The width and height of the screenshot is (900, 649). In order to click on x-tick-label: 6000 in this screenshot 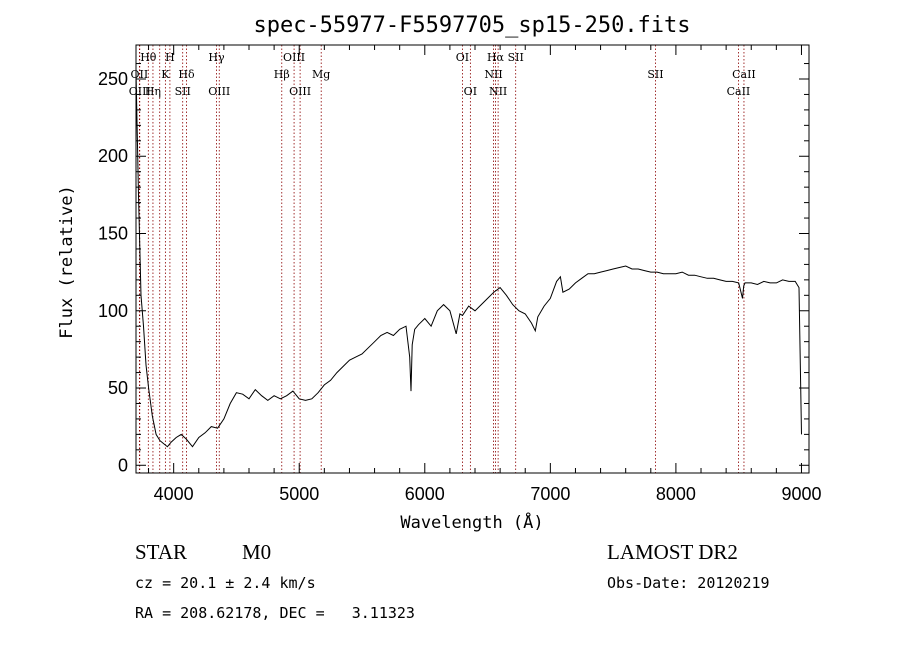, I will do `click(425, 494)`.